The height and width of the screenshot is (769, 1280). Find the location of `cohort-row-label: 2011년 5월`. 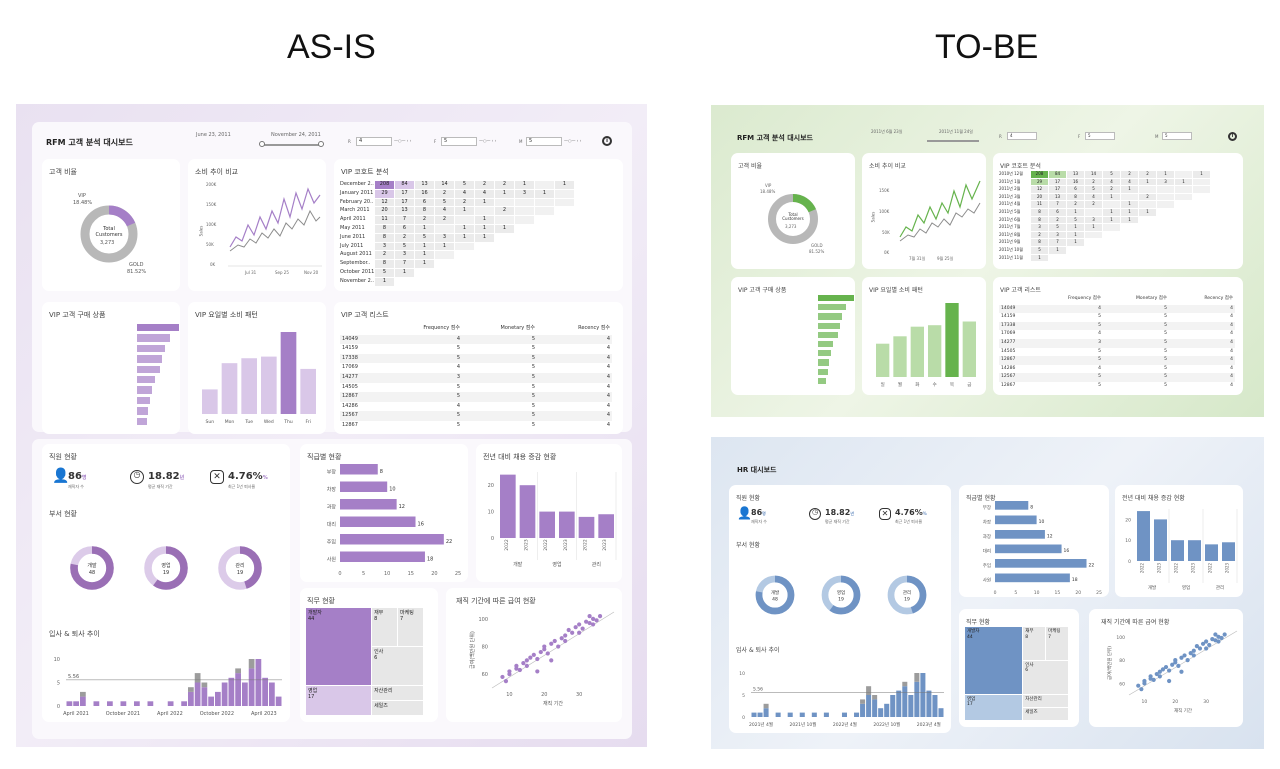

cohort-row-label: 2011년 5월 is located at coordinates (1010, 211).